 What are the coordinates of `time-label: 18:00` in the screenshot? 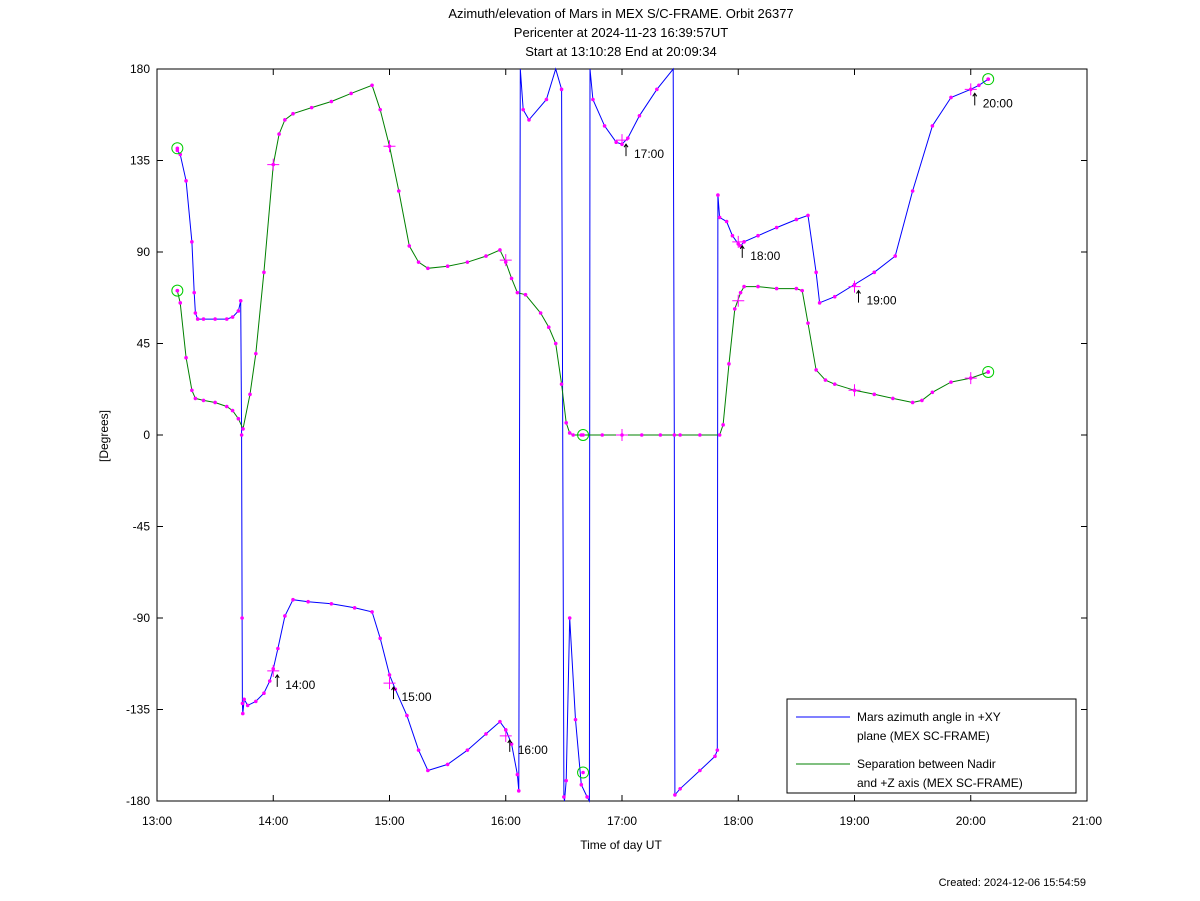 It's located at (765, 256).